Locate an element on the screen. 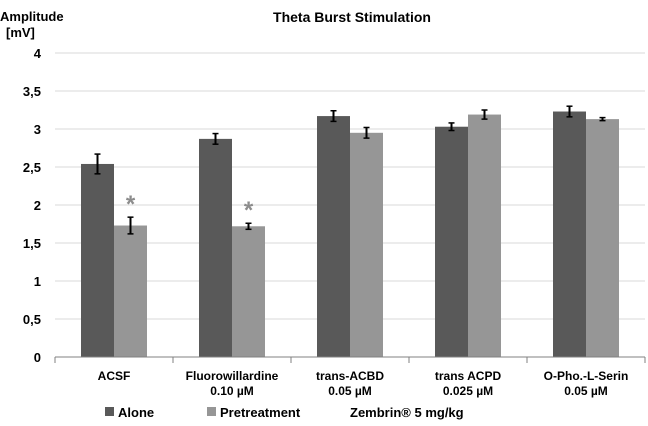  category-label: trans-ACBD is located at coordinates (350, 376).